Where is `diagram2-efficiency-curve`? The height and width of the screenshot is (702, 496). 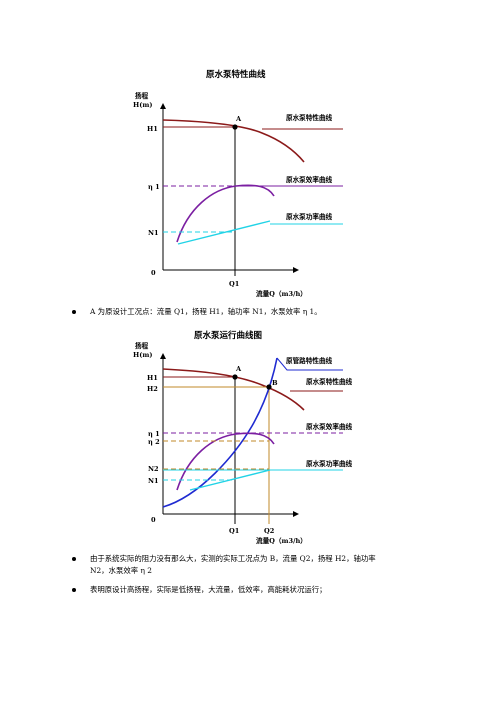 diagram2-efficiency-curve is located at coordinates (225, 461).